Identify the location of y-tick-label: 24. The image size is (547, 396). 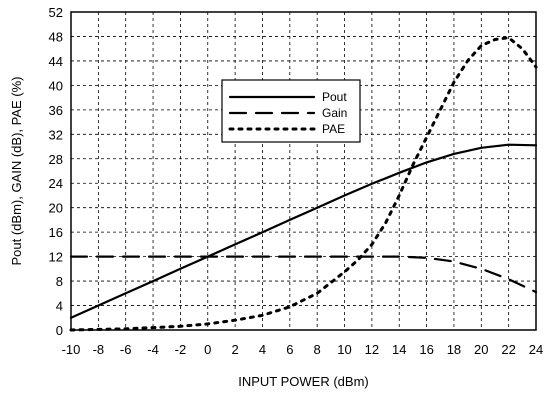
(56, 183).